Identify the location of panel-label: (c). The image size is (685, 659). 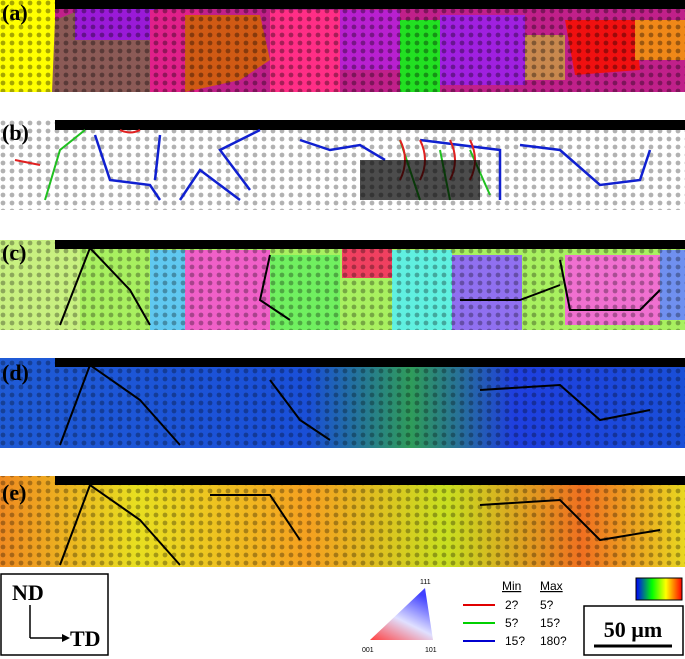
(14, 252).